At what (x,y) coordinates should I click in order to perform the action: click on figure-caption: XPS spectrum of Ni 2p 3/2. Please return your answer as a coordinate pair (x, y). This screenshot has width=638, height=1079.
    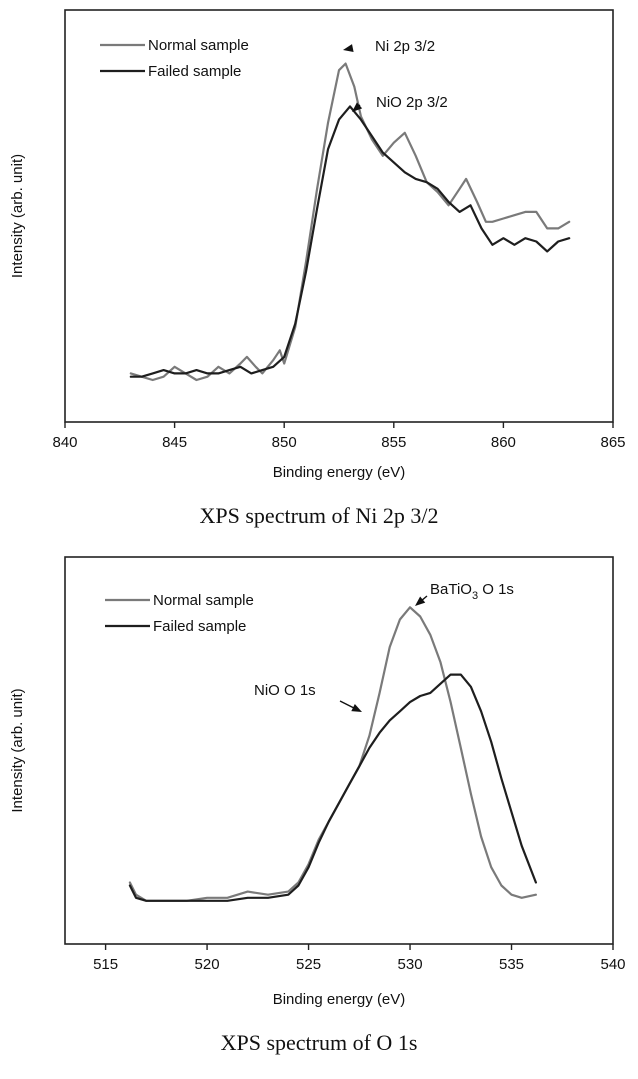
    Looking at the image, I should click on (319, 515).